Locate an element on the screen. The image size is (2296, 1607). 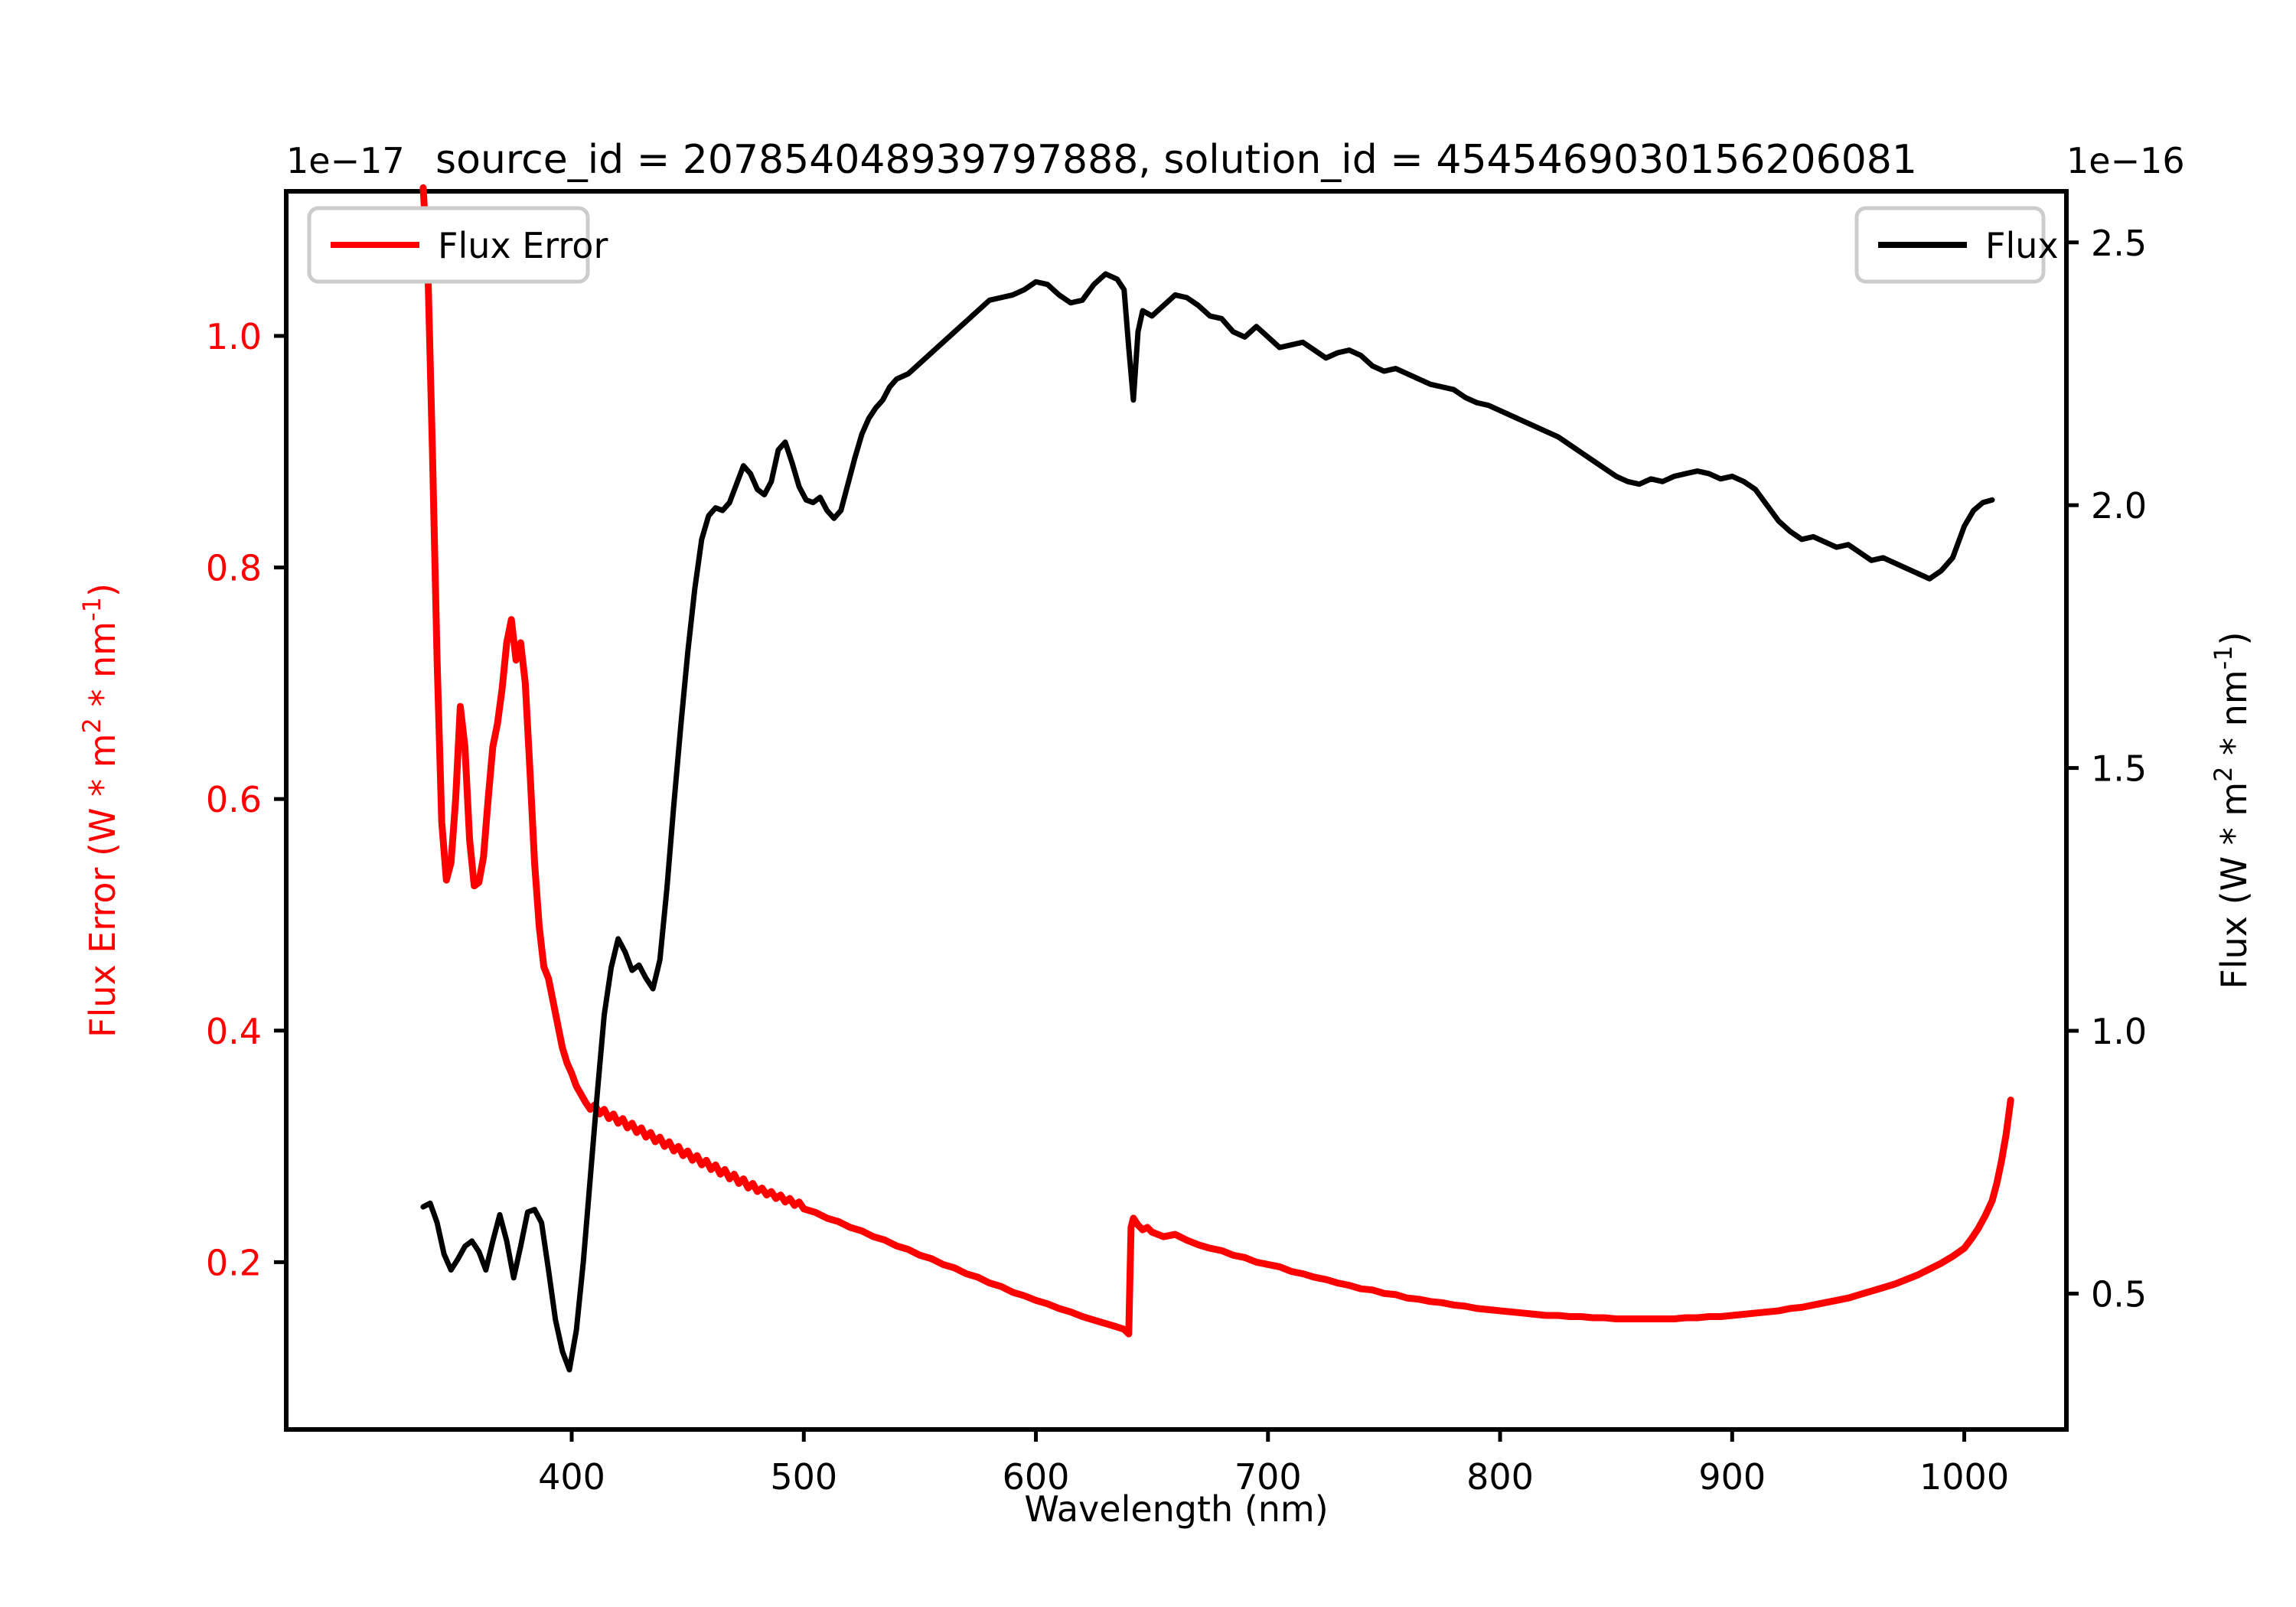
left-tick-label: 0.8 is located at coordinates (234, 568).